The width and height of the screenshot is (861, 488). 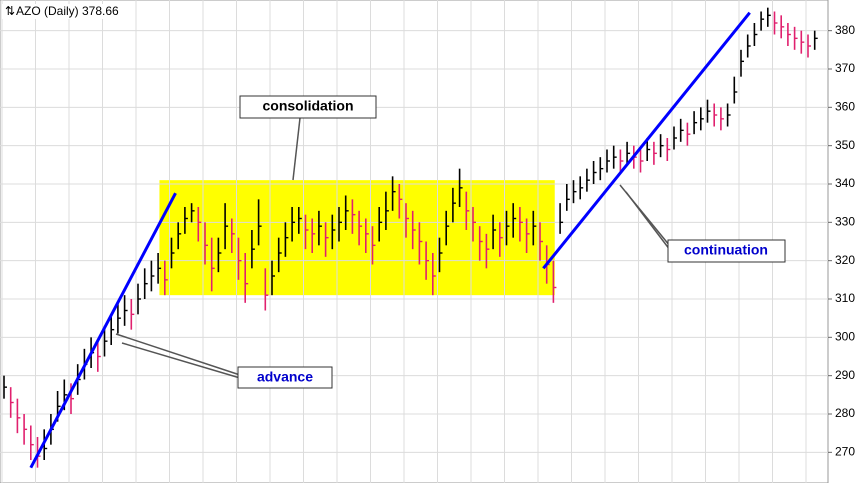 I want to click on callout-text: advance, so click(x=285, y=377).